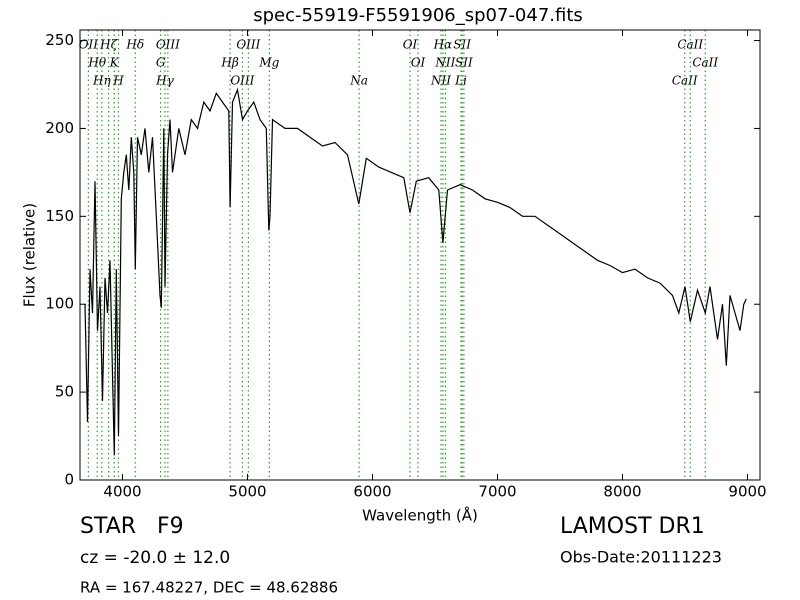  Describe the element at coordinates (118, 81) in the screenshot. I see `spectral-line-label: H` at that location.